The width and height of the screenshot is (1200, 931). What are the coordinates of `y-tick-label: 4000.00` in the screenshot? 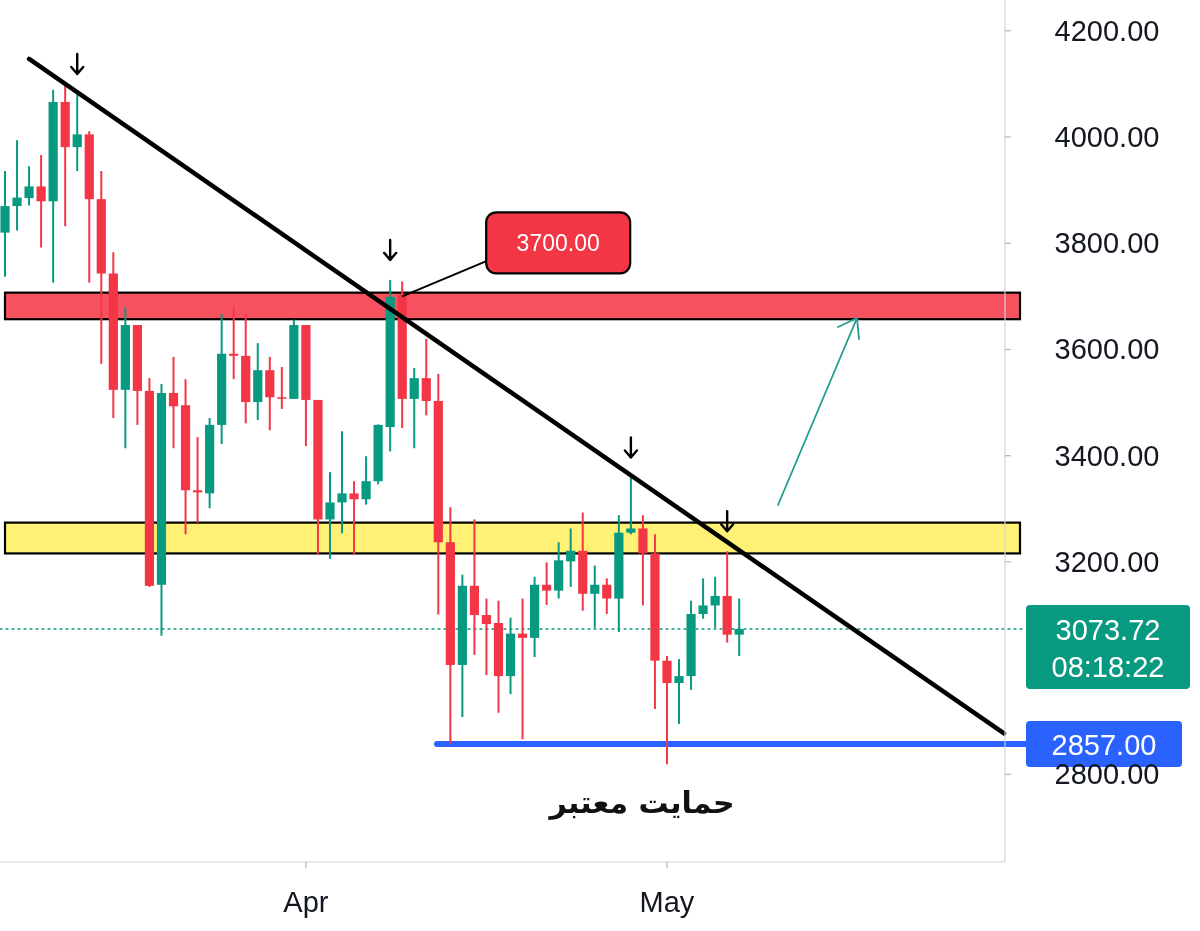 It's located at (1107, 137).